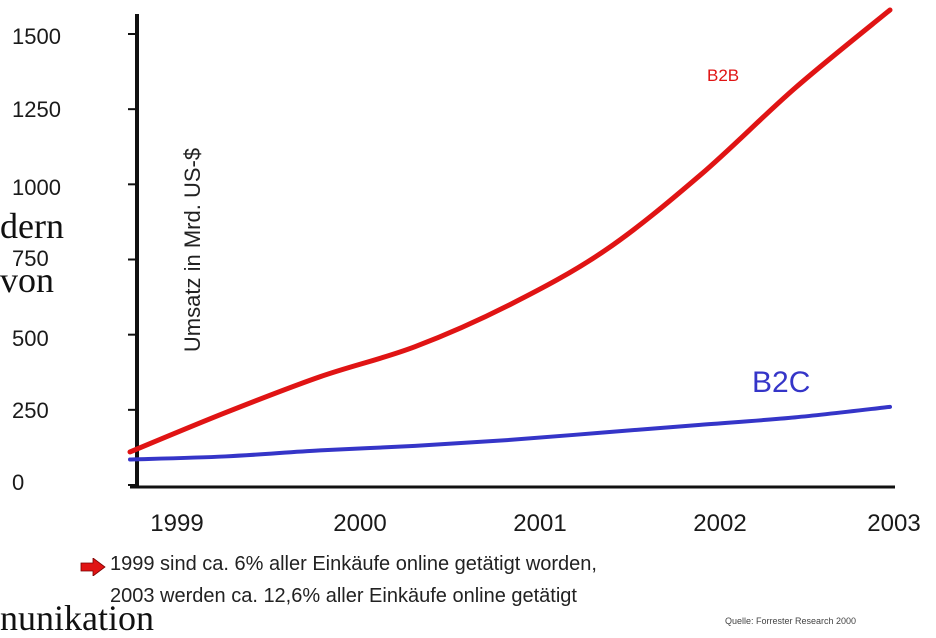  Describe the element at coordinates (27, 280) in the screenshot. I see `background-text-fragment-2: von` at that location.